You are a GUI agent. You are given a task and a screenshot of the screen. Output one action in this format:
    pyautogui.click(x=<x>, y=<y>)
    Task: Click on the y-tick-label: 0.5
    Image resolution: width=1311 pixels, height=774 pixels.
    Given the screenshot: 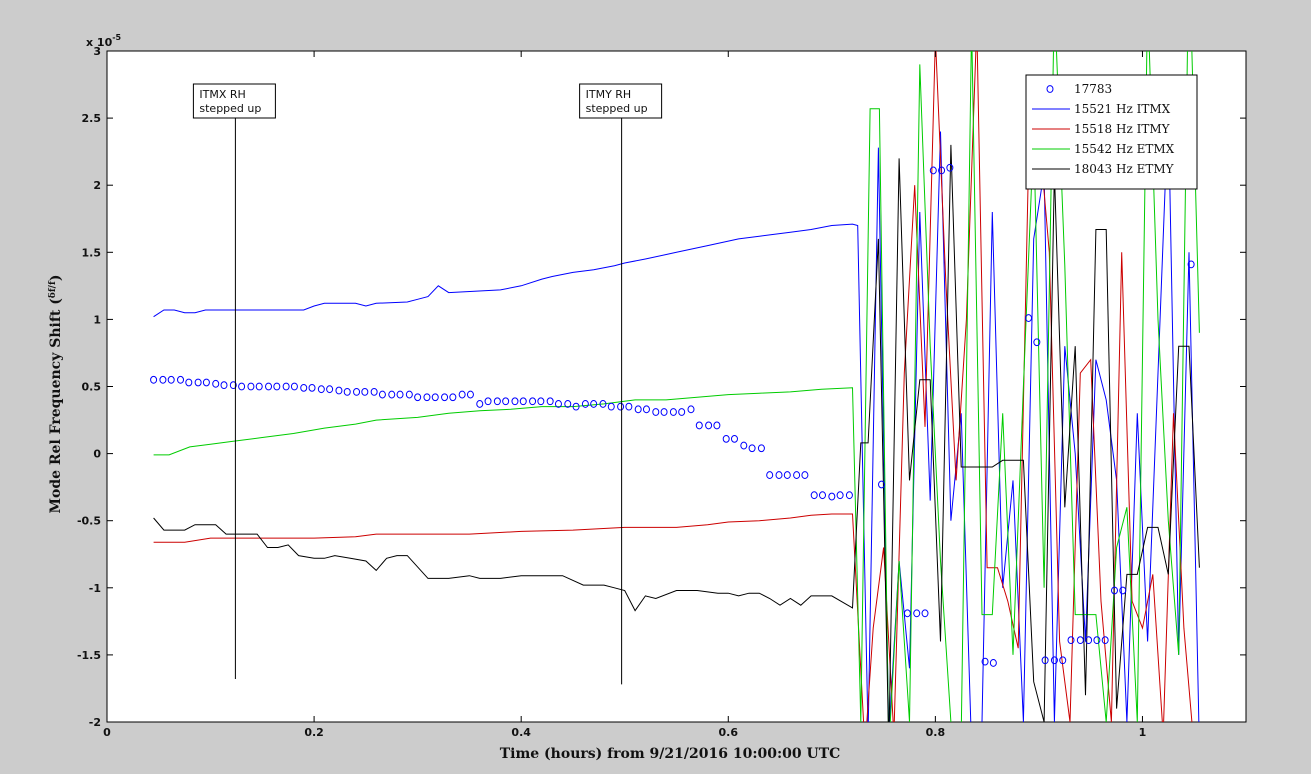 What is the action you would take?
    pyautogui.click(x=92, y=387)
    